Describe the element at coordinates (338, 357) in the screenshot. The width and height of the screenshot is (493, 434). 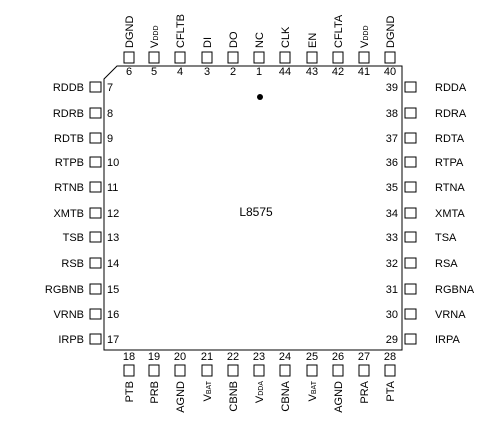
I see `pin-number: 26` at that location.